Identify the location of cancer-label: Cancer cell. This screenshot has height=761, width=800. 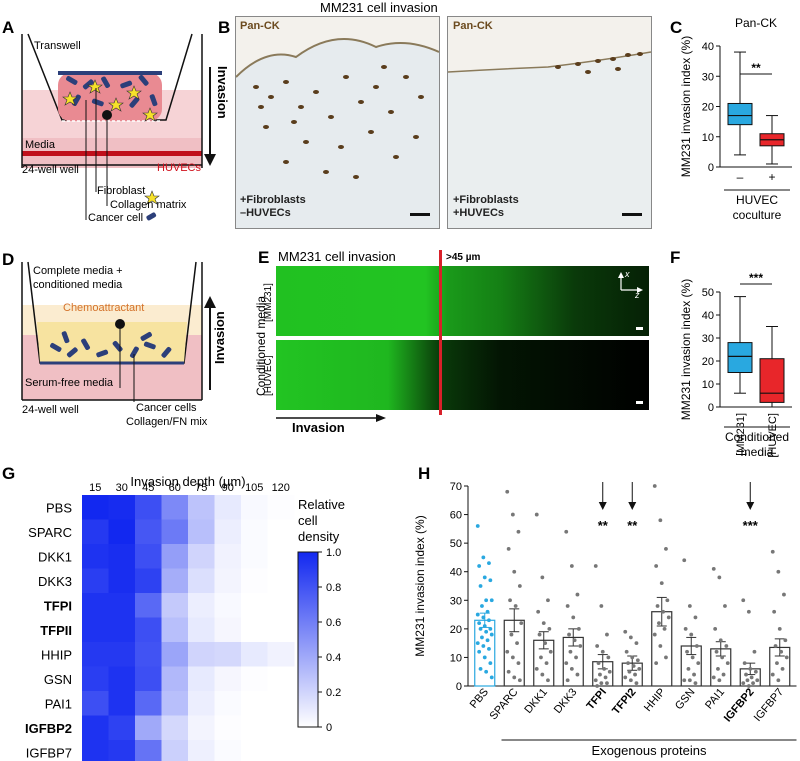
(116, 218).